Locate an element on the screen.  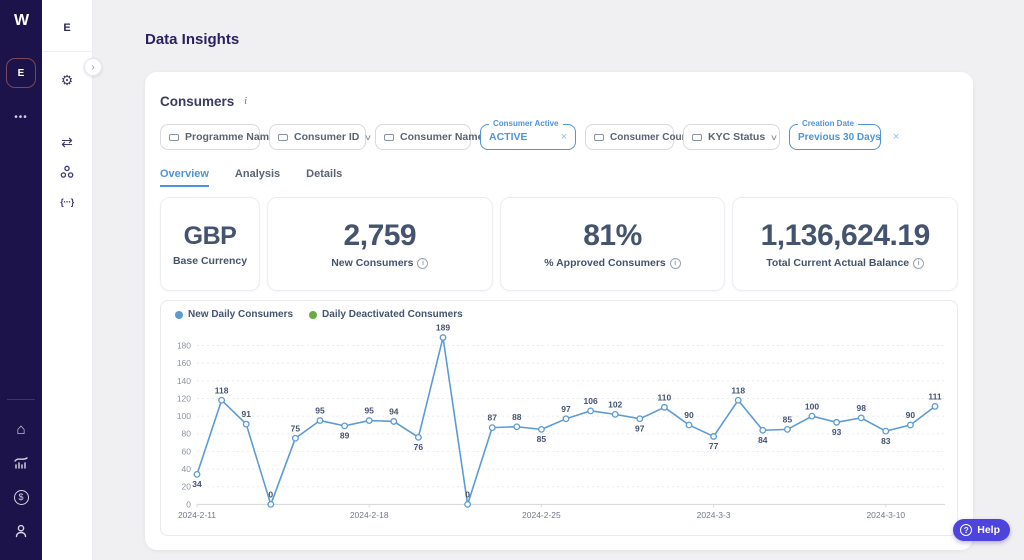
page-title: Data Insights is located at coordinates (192, 39).